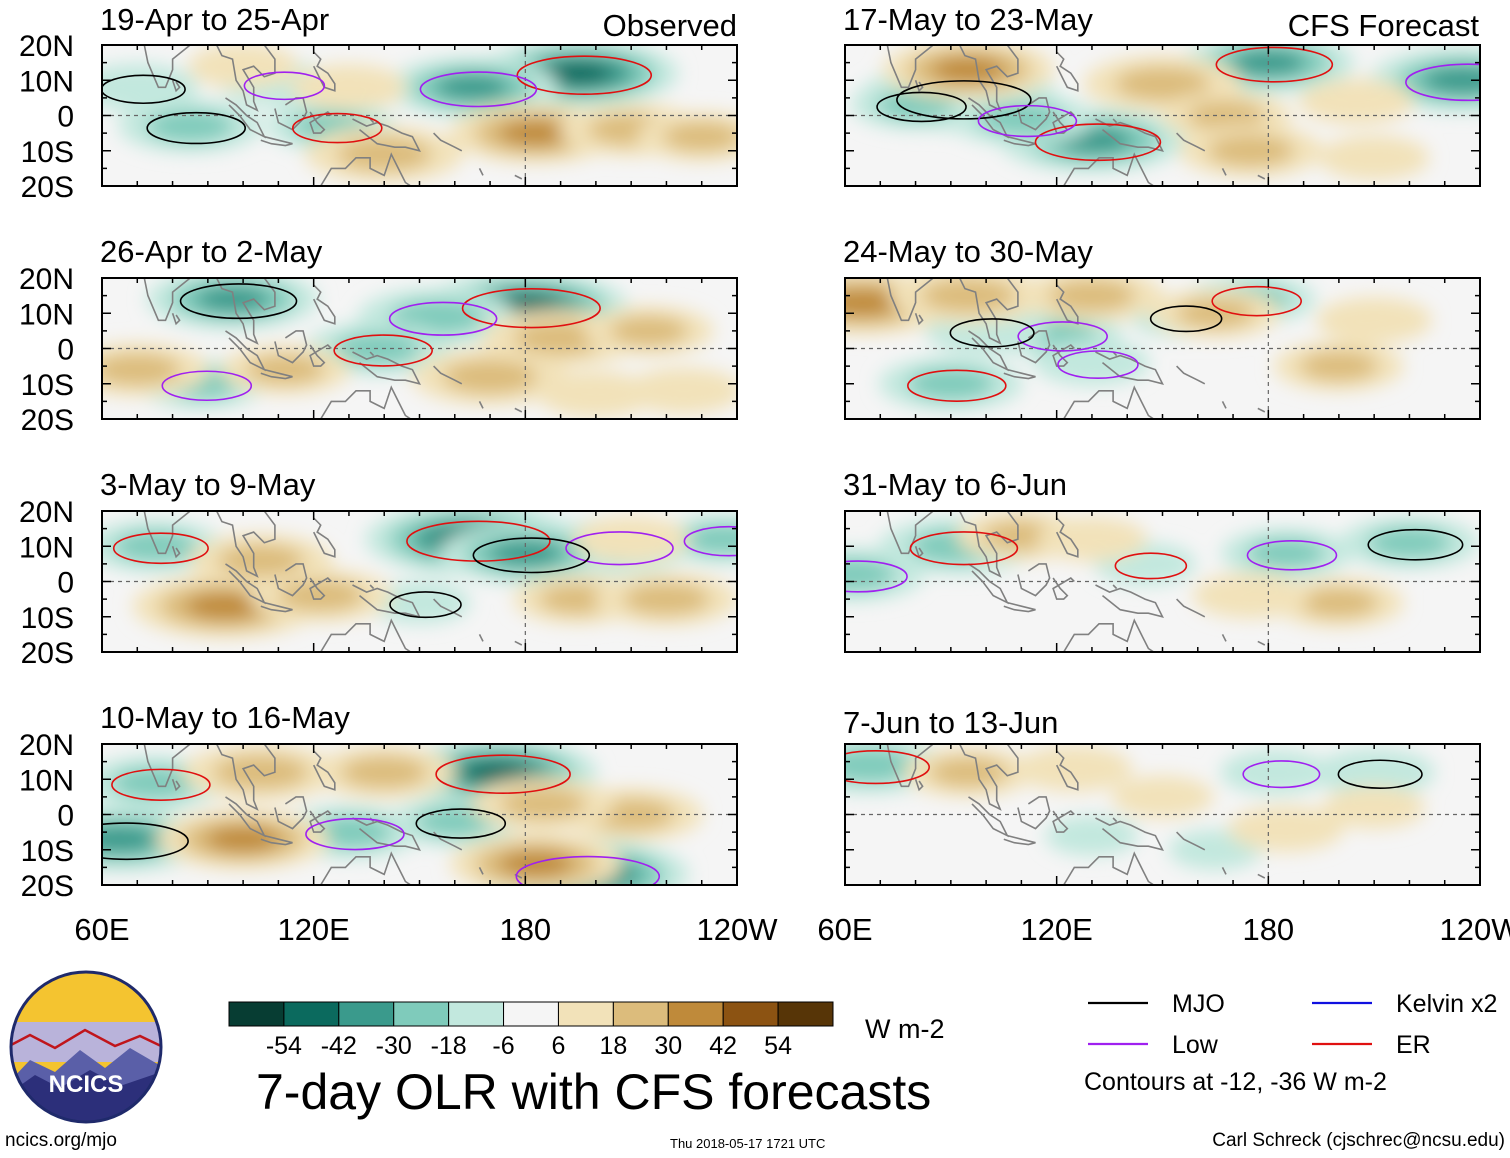  What do you see at coordinates (421, 1014) in the screenshot?
I see `colorbar-swatch` at bounding box center [421, 1014].